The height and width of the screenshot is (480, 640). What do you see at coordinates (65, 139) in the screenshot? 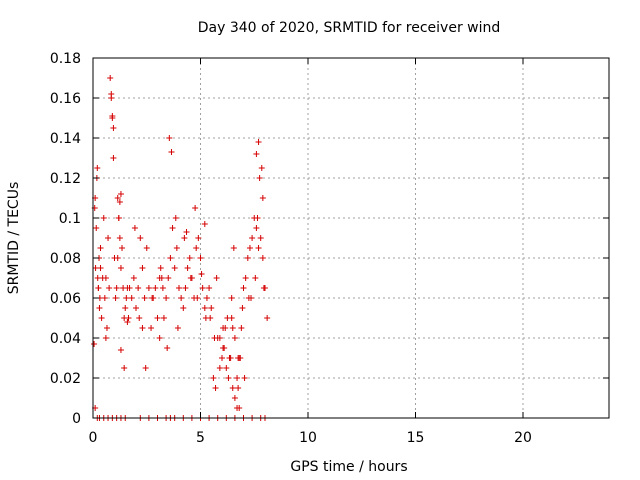
I see `y-tick-label: 0.14` at bounding box center [65, 139].